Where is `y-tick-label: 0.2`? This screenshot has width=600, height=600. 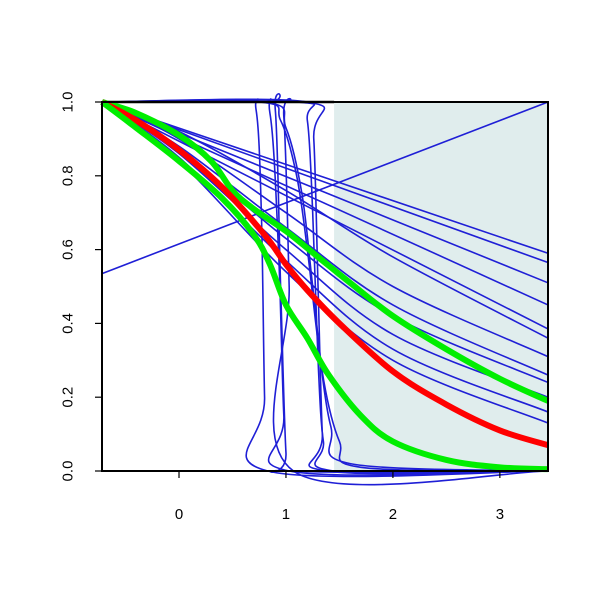 y-tick-label: 0.2 is located at coordinates (68, 397).